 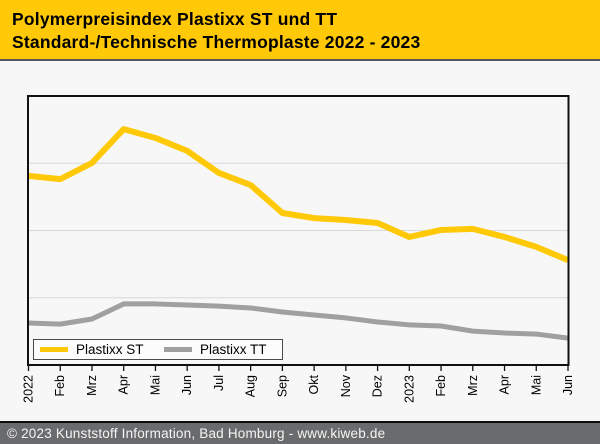 What do you see at coordinates (110, 349) in the screenshot?
I see `legend-label-plastixx-st: Plastixx ST` at bounding box center [110, 349].